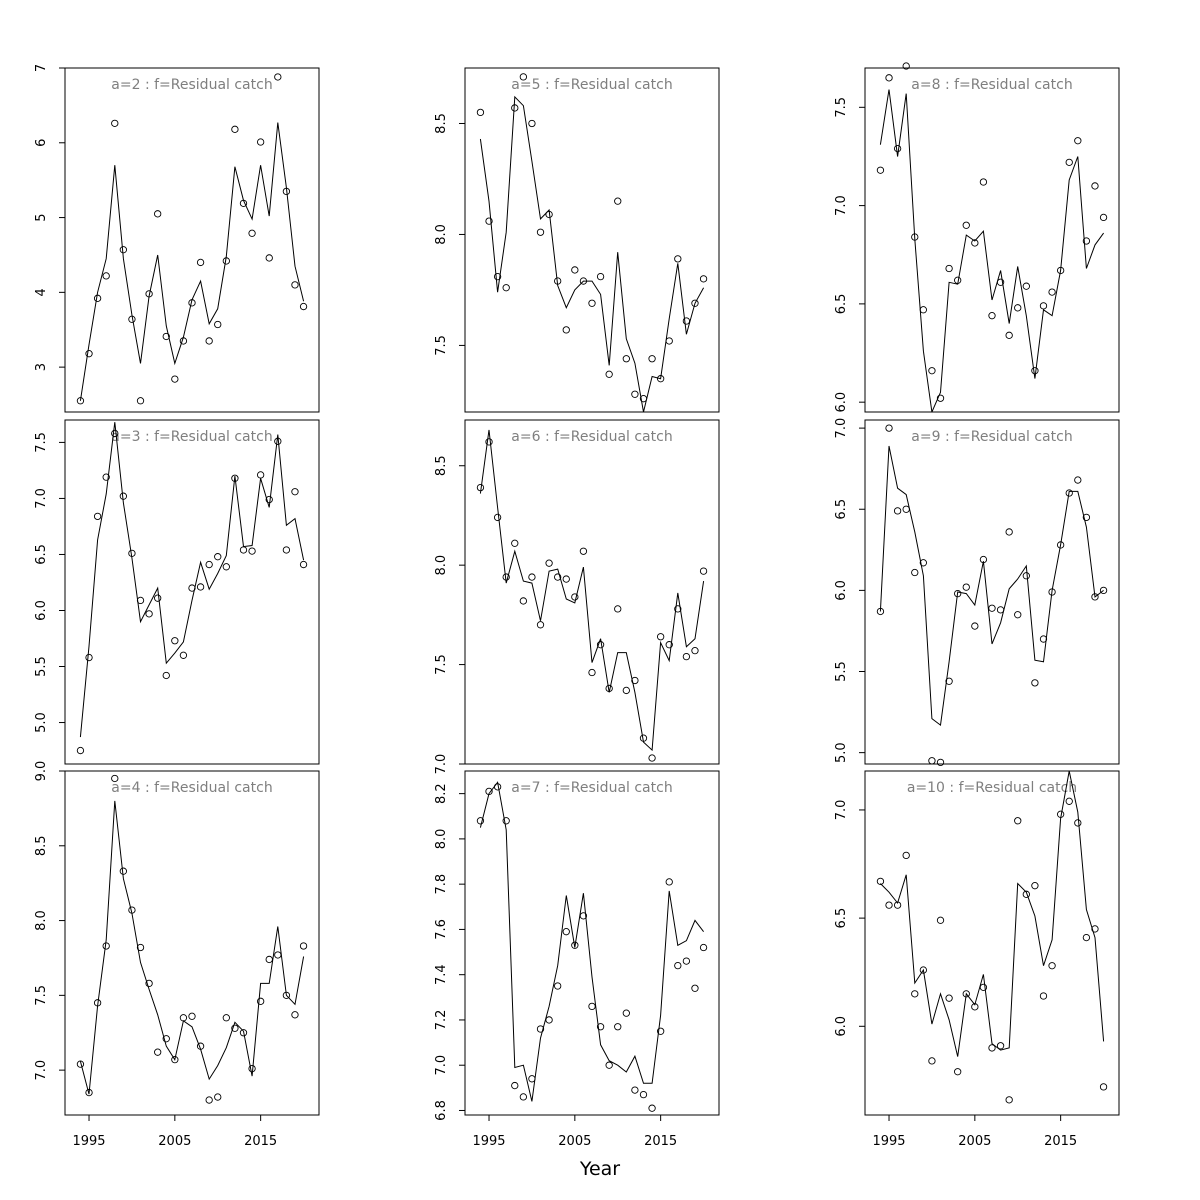 This screenshot has width=1200, height=1200. I want to click on y-tick-label: 7, so click(41, 68).